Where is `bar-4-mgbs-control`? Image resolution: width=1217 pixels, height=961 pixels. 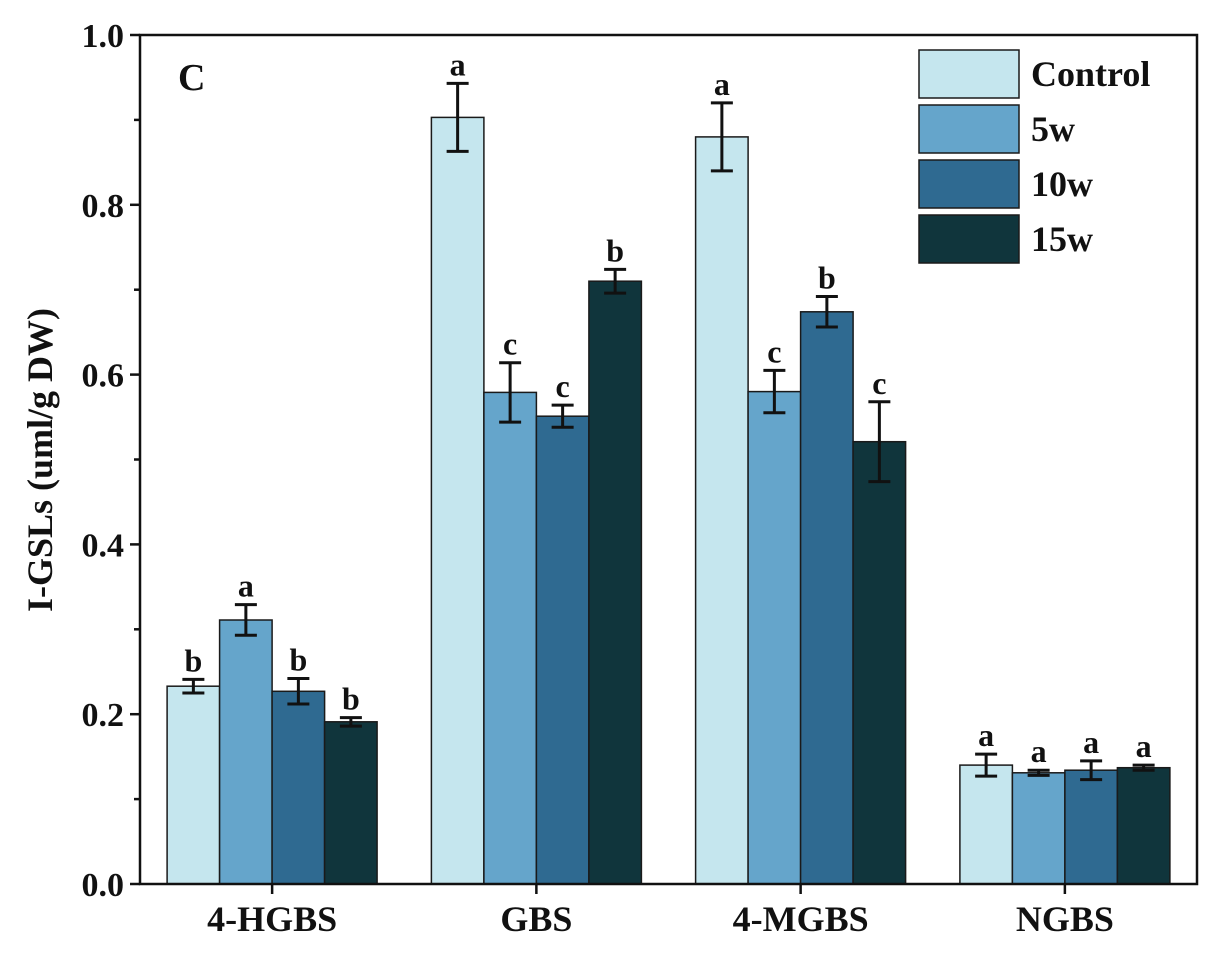 bar-4-mgbs-control is located at coordinates (721, 510).